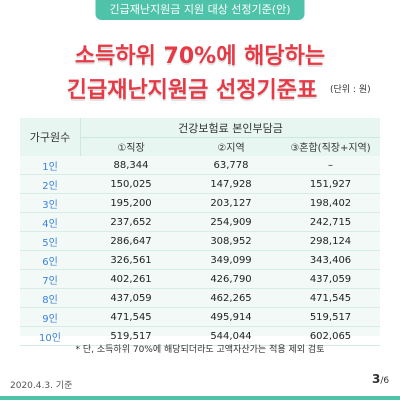 Image resolution: width=400 pixels, height=400 pixels. What do you see at coordinates (200, 203) in the screenshot?
I see `table-row: 3인 195,200 203,127 198,402` at bounding box center [200, 203].